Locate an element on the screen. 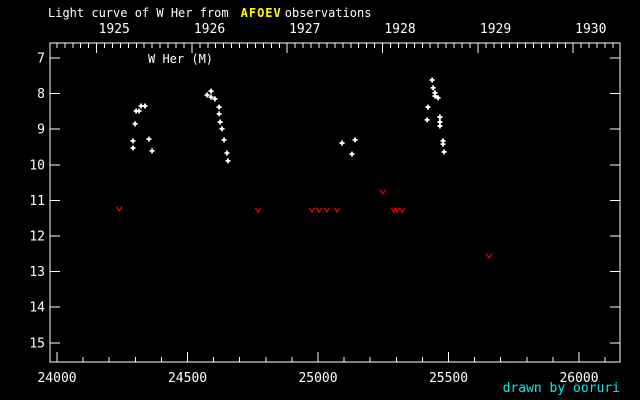 The image size is (640, 400). title-highlight: AFOEV is located at coordinates (261, 13).